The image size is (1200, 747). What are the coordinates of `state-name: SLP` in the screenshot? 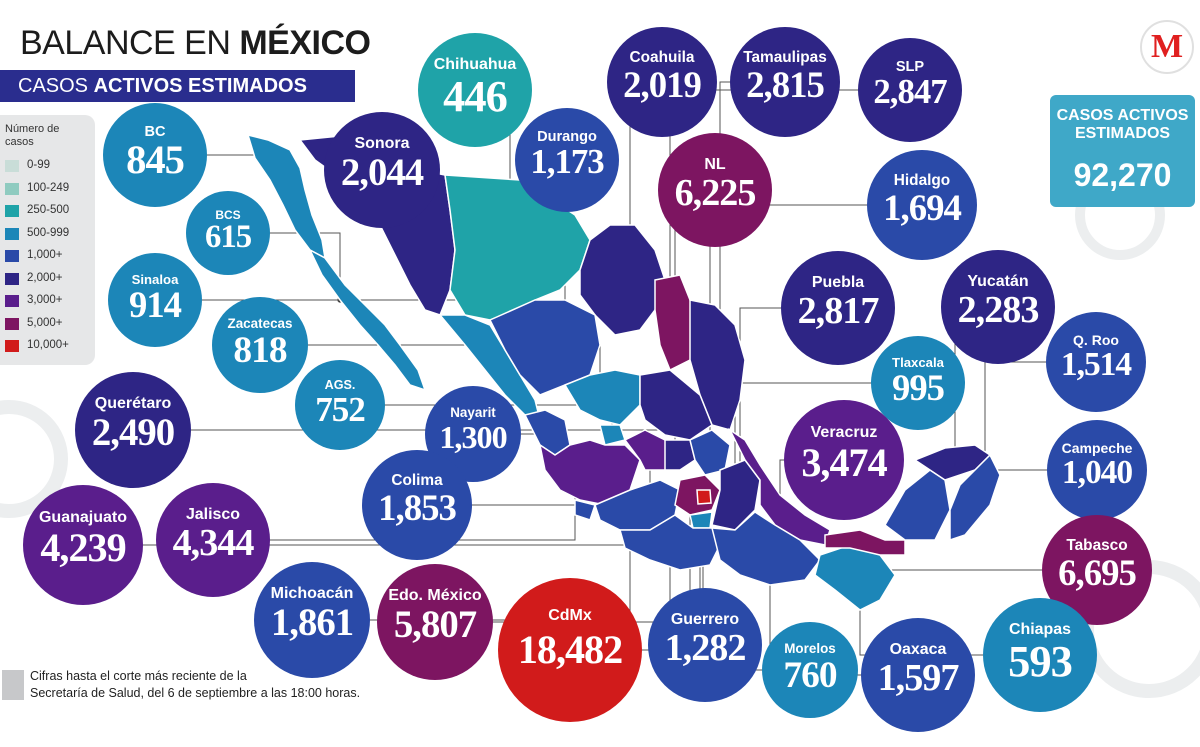 It's located at (910, 66).